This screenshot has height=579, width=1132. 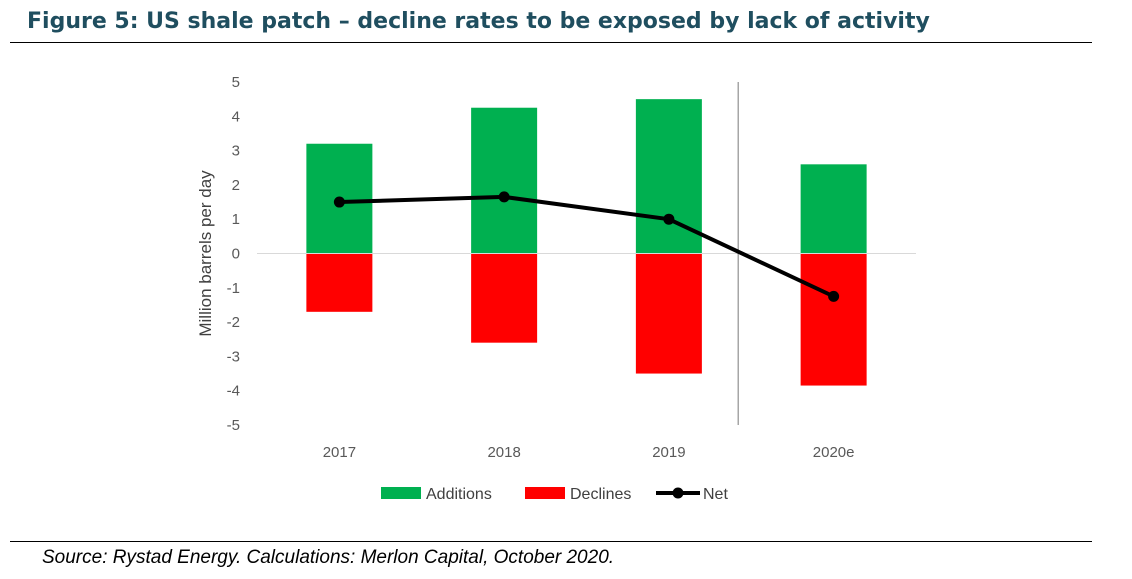 I want to click on legend-label-declines: Declines, so click(x=600, y=494).